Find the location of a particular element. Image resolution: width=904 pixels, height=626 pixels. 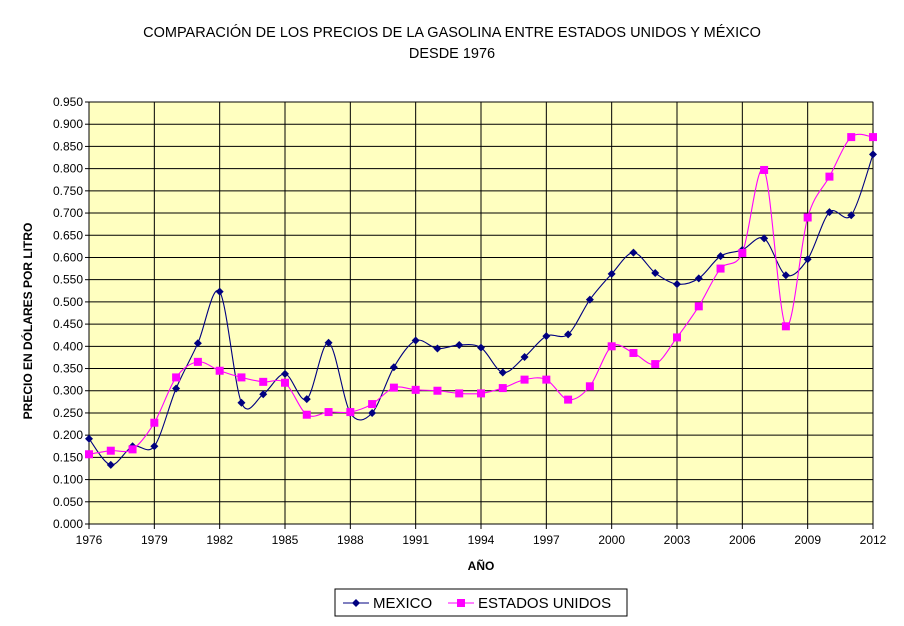

legend-item-mexico: MEXICO is located at coordinates (387, 603).